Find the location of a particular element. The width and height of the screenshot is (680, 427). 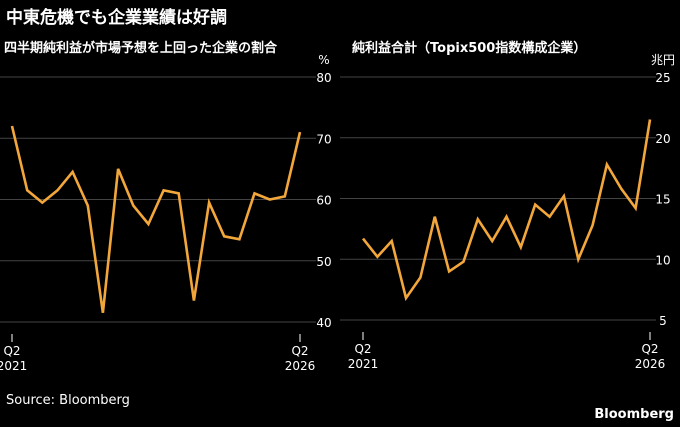

y-unit-label: % is located at coordinates (323, 60).